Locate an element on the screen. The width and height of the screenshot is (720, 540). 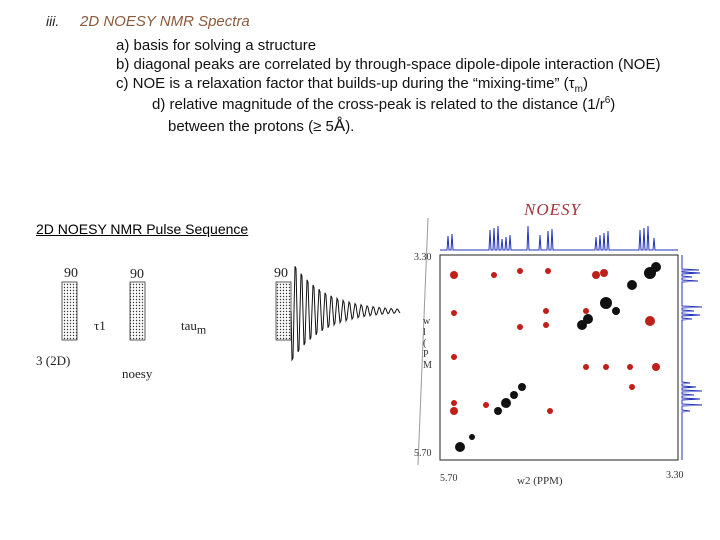
point-d-superscript: 6 is located at coordinates (607, 100).